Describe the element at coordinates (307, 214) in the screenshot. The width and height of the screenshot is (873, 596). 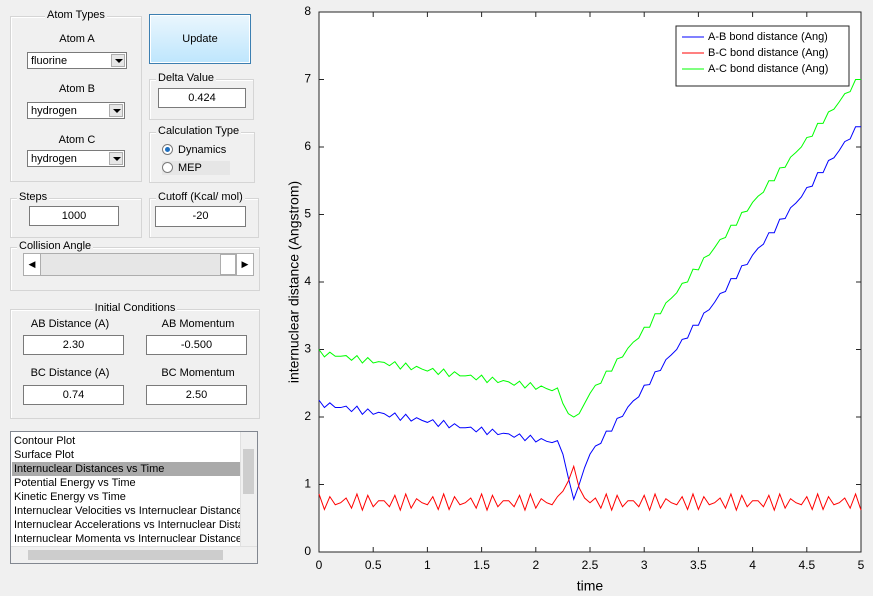
I see `y-tick-label: 5` at that location.